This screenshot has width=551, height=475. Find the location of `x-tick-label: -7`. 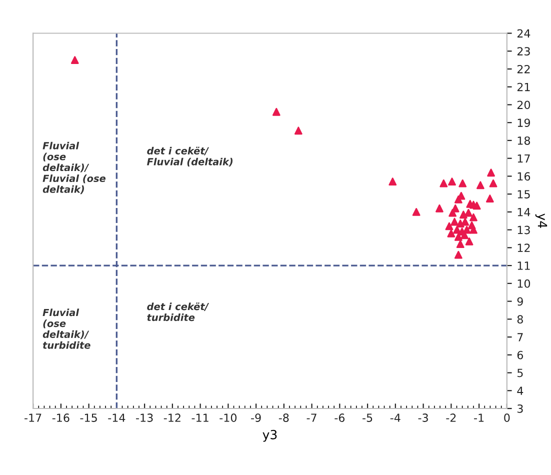

x-tick-label: -7 is located at coordinates (311, 418).